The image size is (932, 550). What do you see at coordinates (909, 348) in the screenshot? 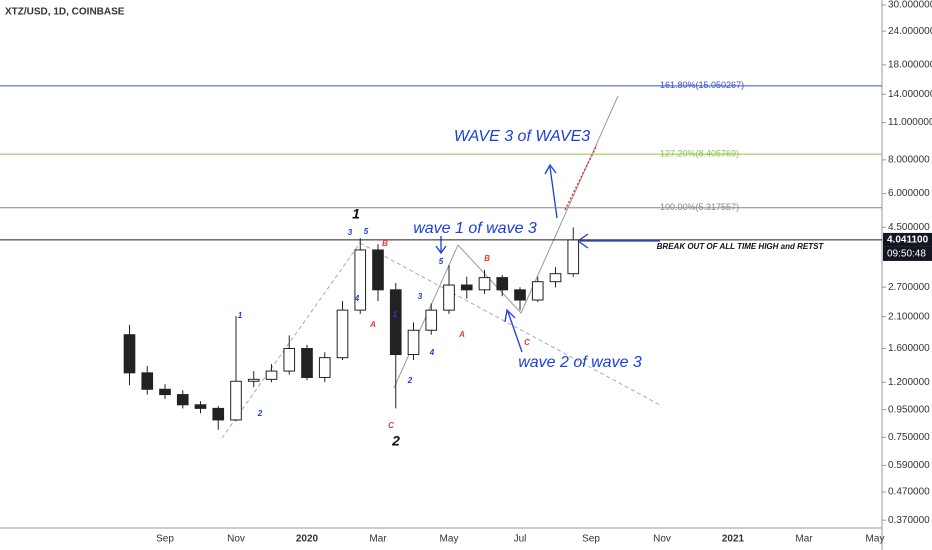
I see `y-tick-label: 1.600000` at bounding box center [909, 348].